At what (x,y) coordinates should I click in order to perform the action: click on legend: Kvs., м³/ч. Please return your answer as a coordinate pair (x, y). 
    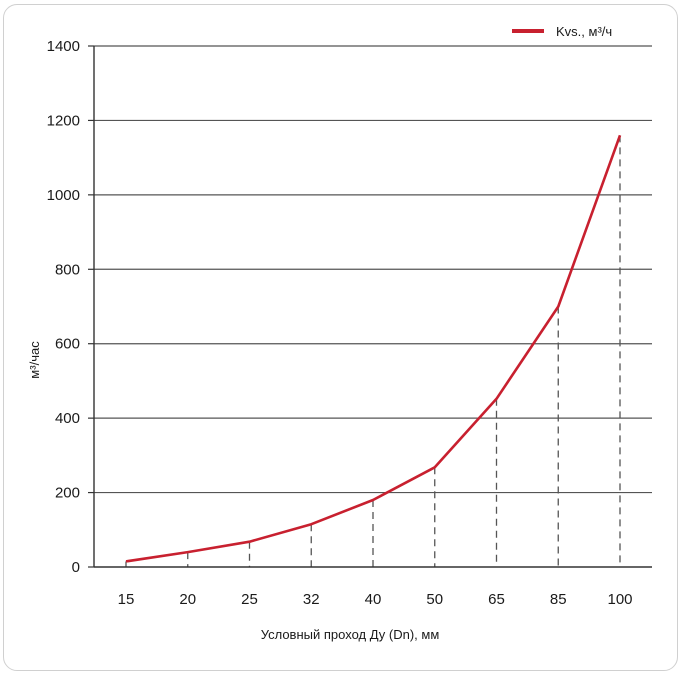
    Looking at the image, I should click on (562, 31).